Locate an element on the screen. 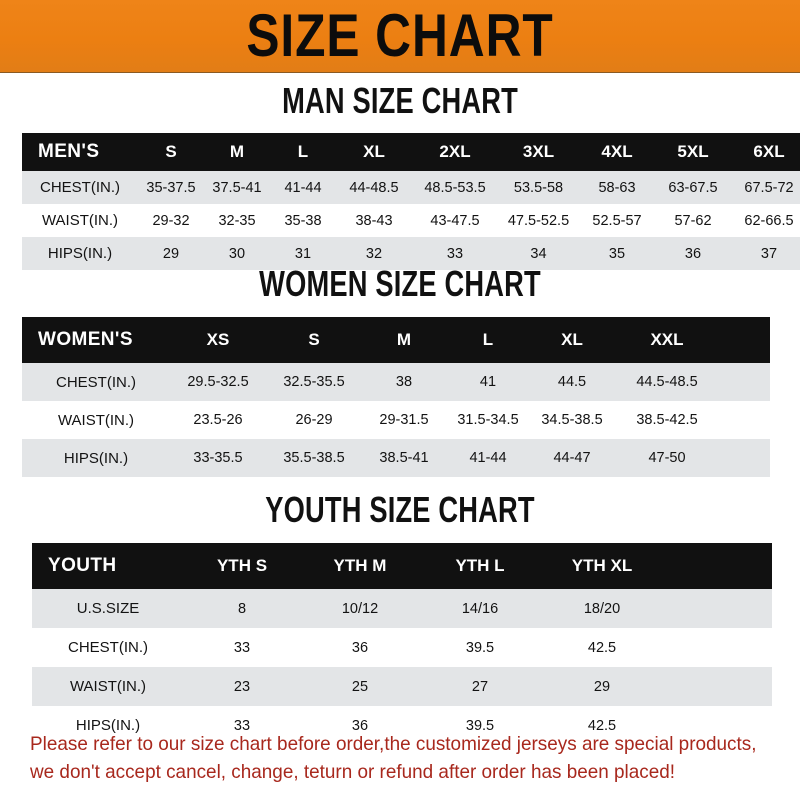 Image resolution: width=800 pixels, height=800 pixels. table-header-cell: YTH L is located at coordinates (480, 566).